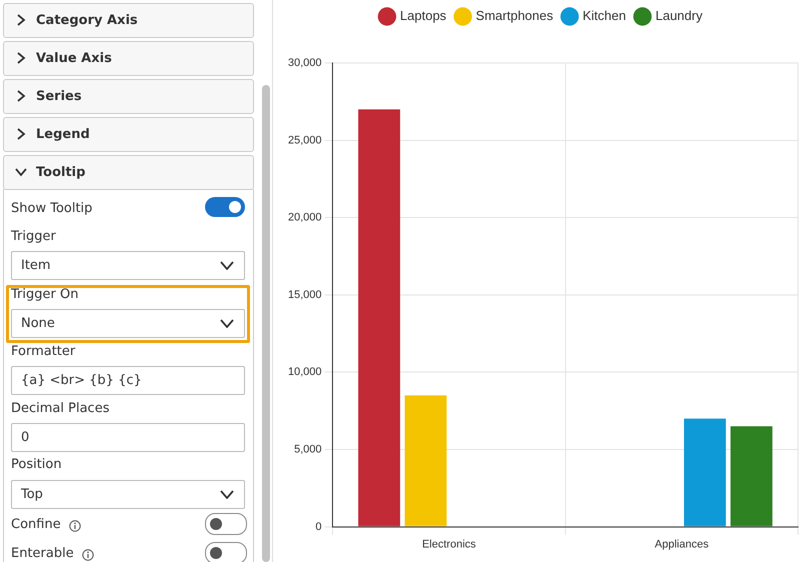  I want to click on text: None, so click(38, 324).